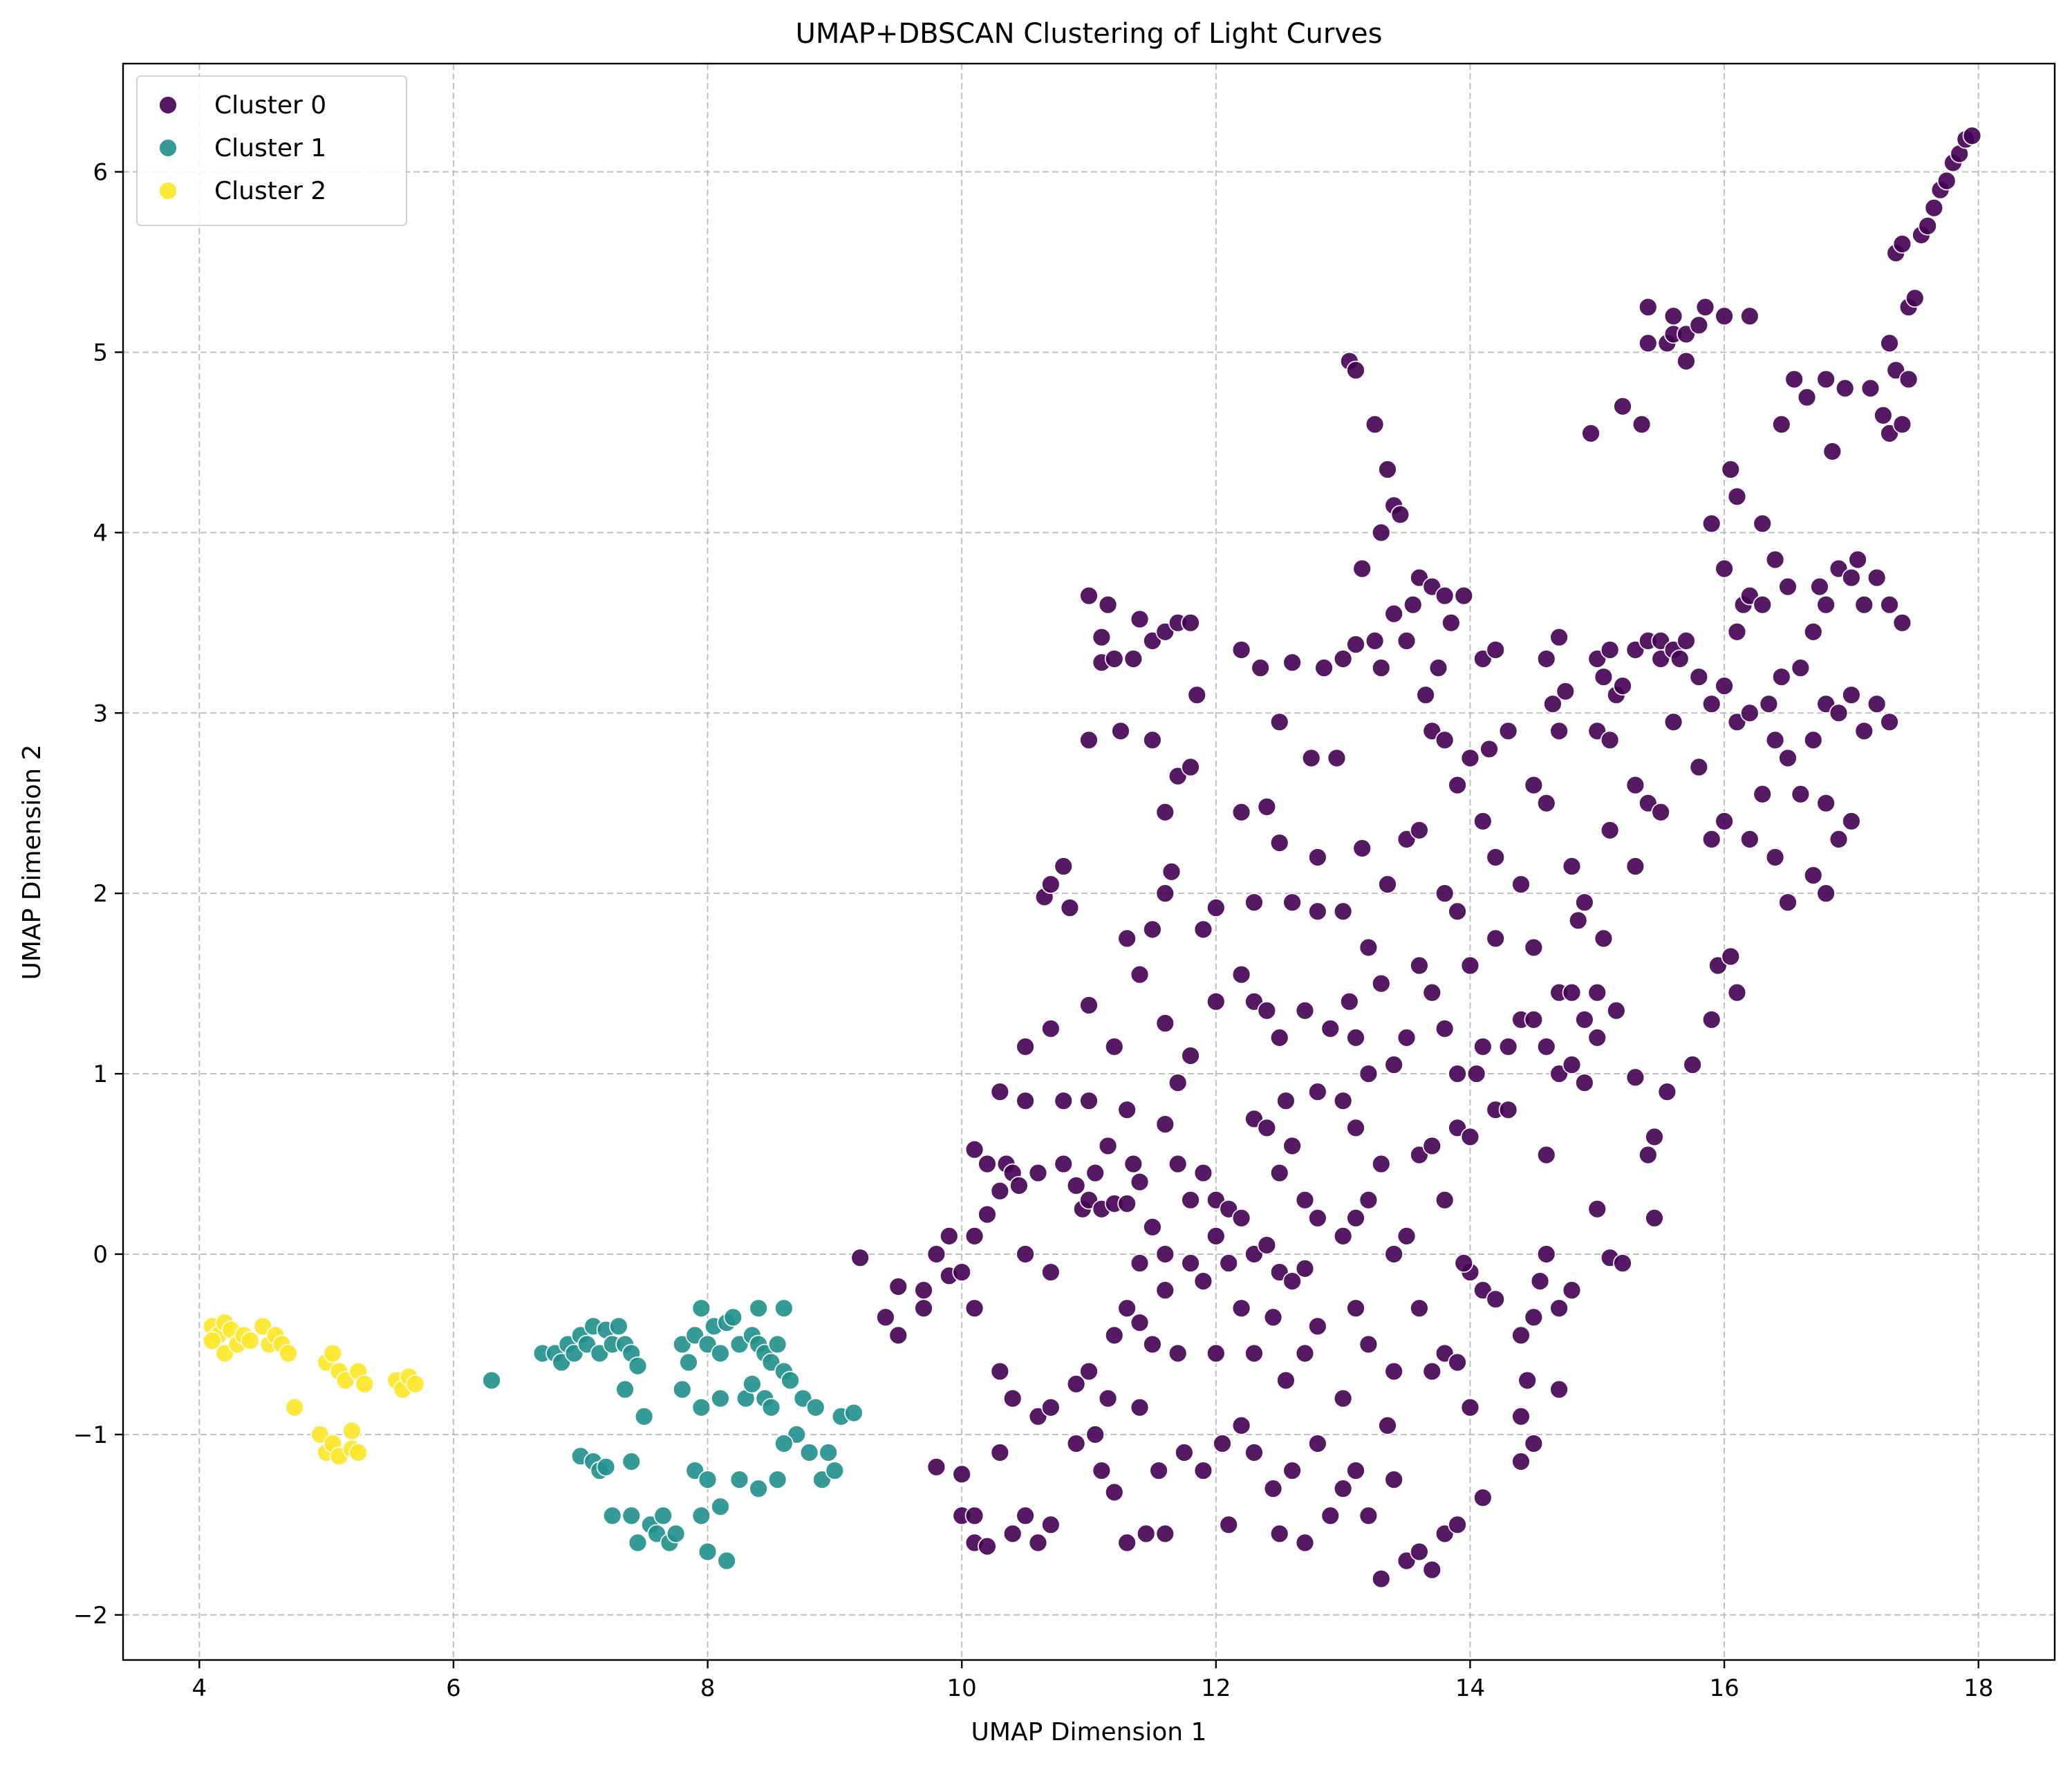  I want to click on y-tick-label: 1, so click(100, 1074).